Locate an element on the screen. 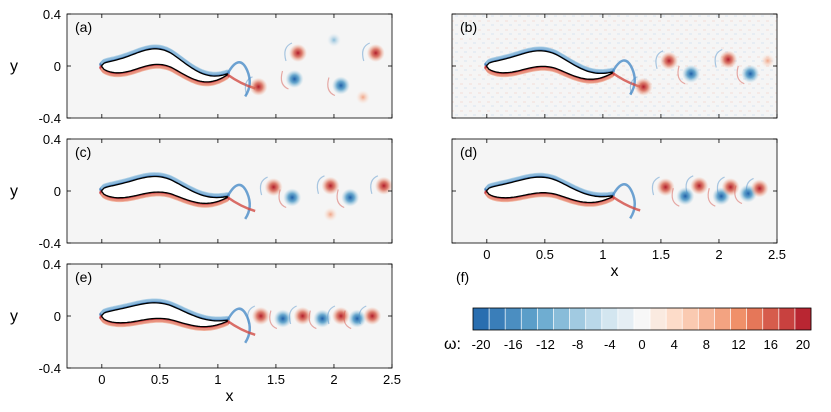 The height and width of the screenshot is (412, 831). colorbar: (f) ω: -20 -16 -12 -8 -4 0 4 8 12 16 20 is located at coordinates (628, 311).